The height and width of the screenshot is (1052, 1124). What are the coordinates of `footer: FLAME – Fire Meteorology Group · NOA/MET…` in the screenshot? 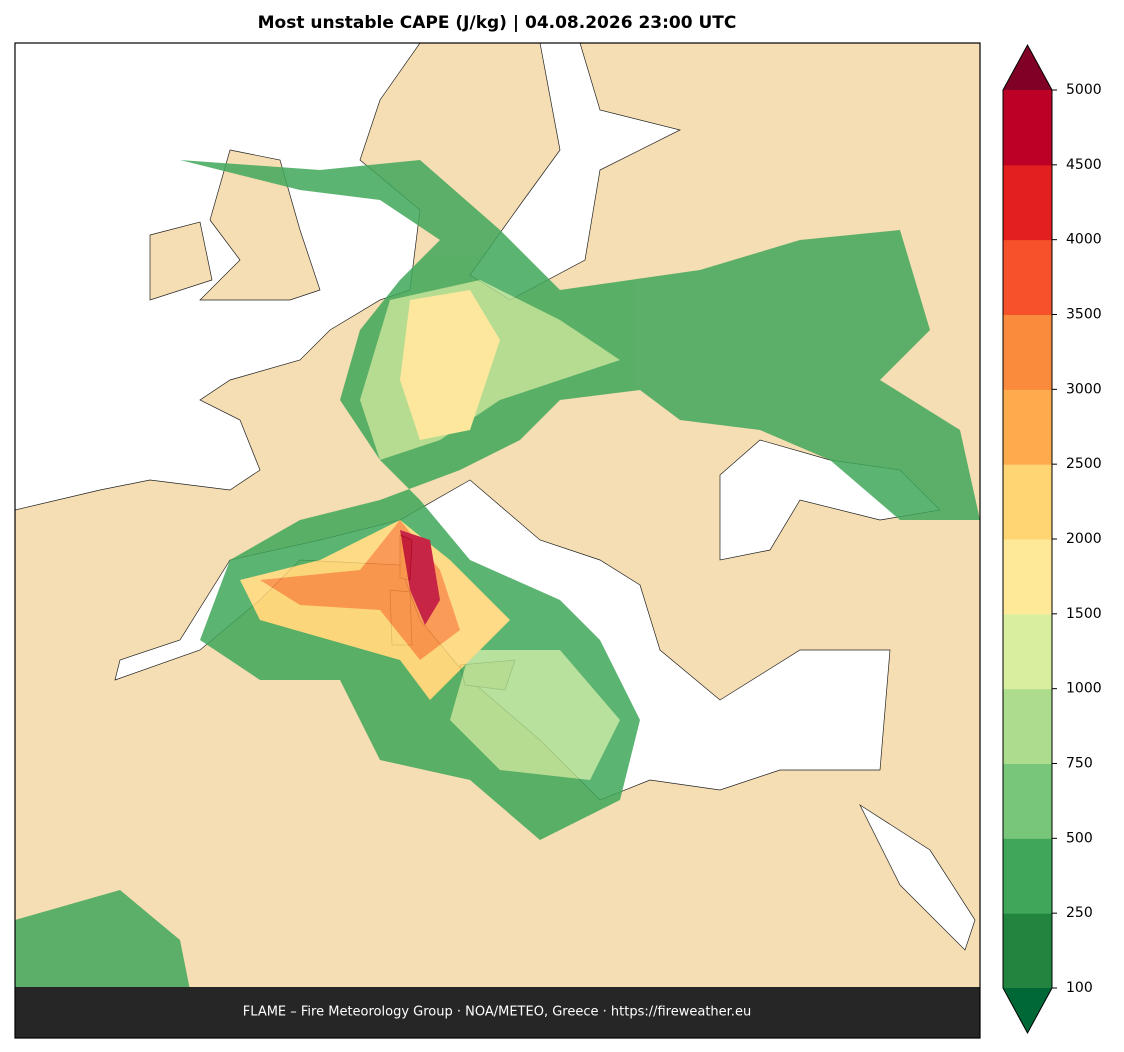 It's located at (497, 1012).